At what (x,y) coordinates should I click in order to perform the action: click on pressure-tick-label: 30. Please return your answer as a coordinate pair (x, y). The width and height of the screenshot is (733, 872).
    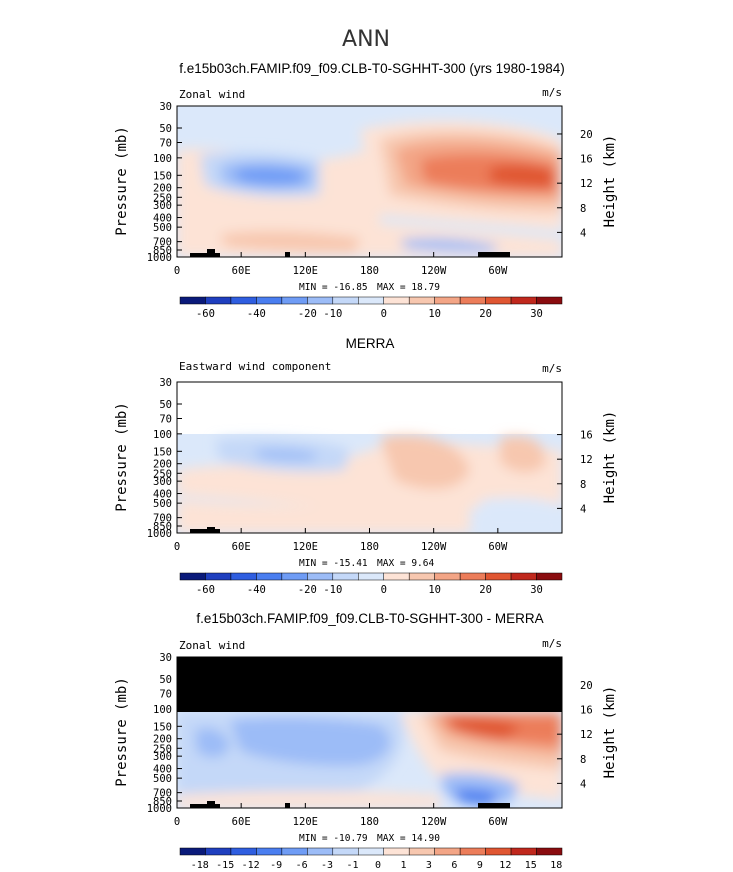
    Looking at the image, I should click on (165, 107).